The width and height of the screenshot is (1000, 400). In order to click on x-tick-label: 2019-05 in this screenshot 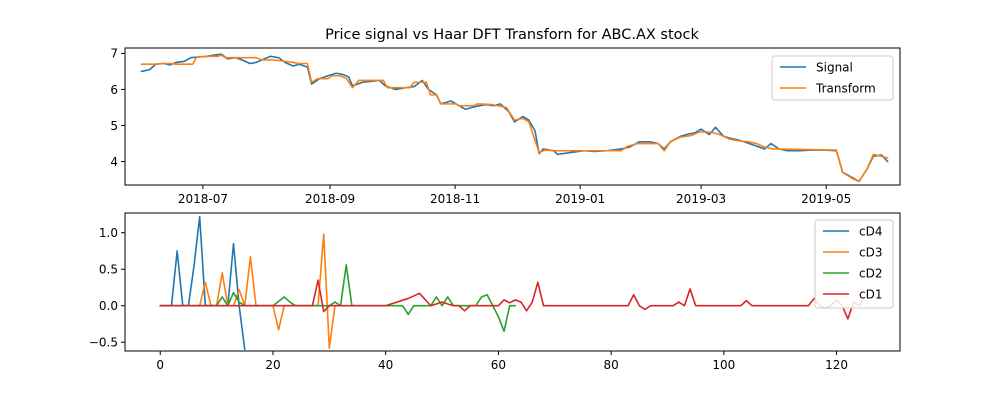, I will do `click(826, 199)`.